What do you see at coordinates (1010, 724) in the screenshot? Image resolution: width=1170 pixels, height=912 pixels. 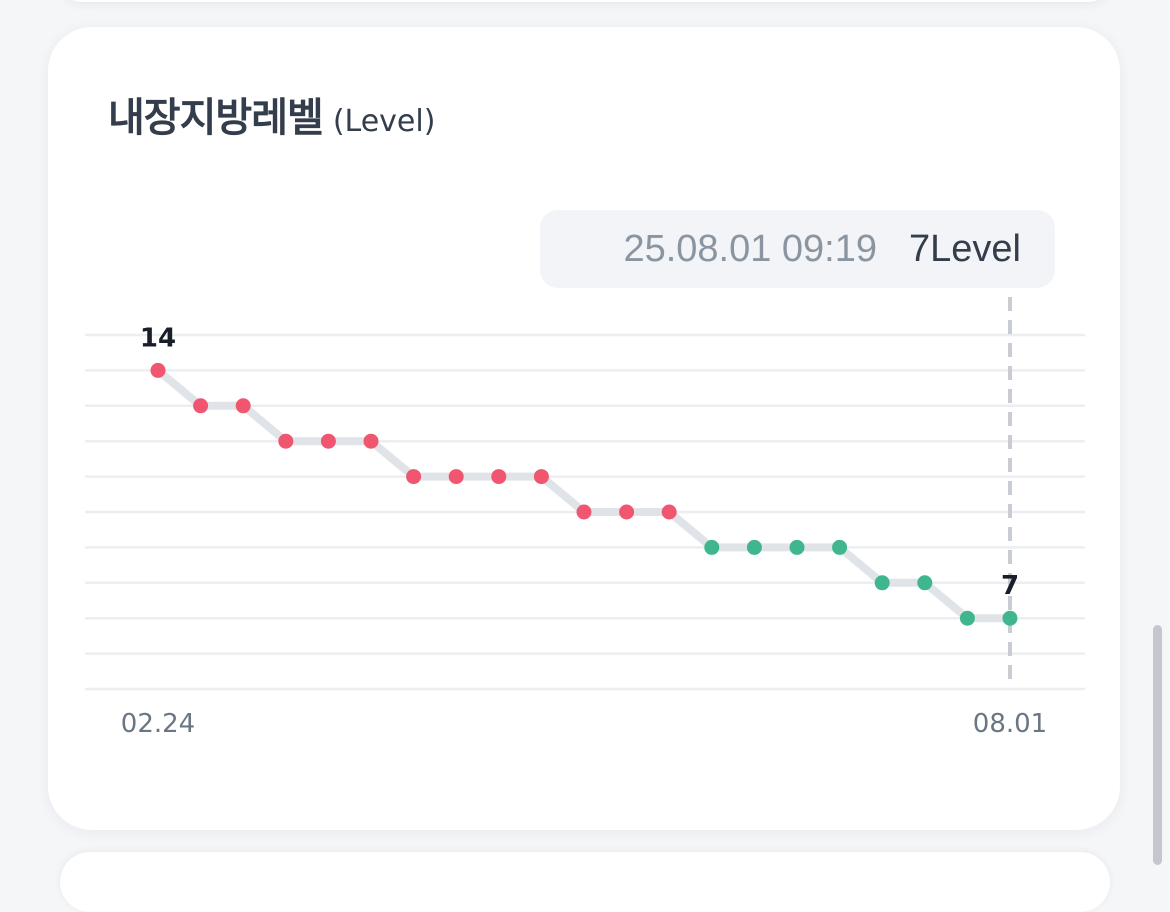 I see `x-axis-label-end: 08.01` at bounding box center [1010, 724].